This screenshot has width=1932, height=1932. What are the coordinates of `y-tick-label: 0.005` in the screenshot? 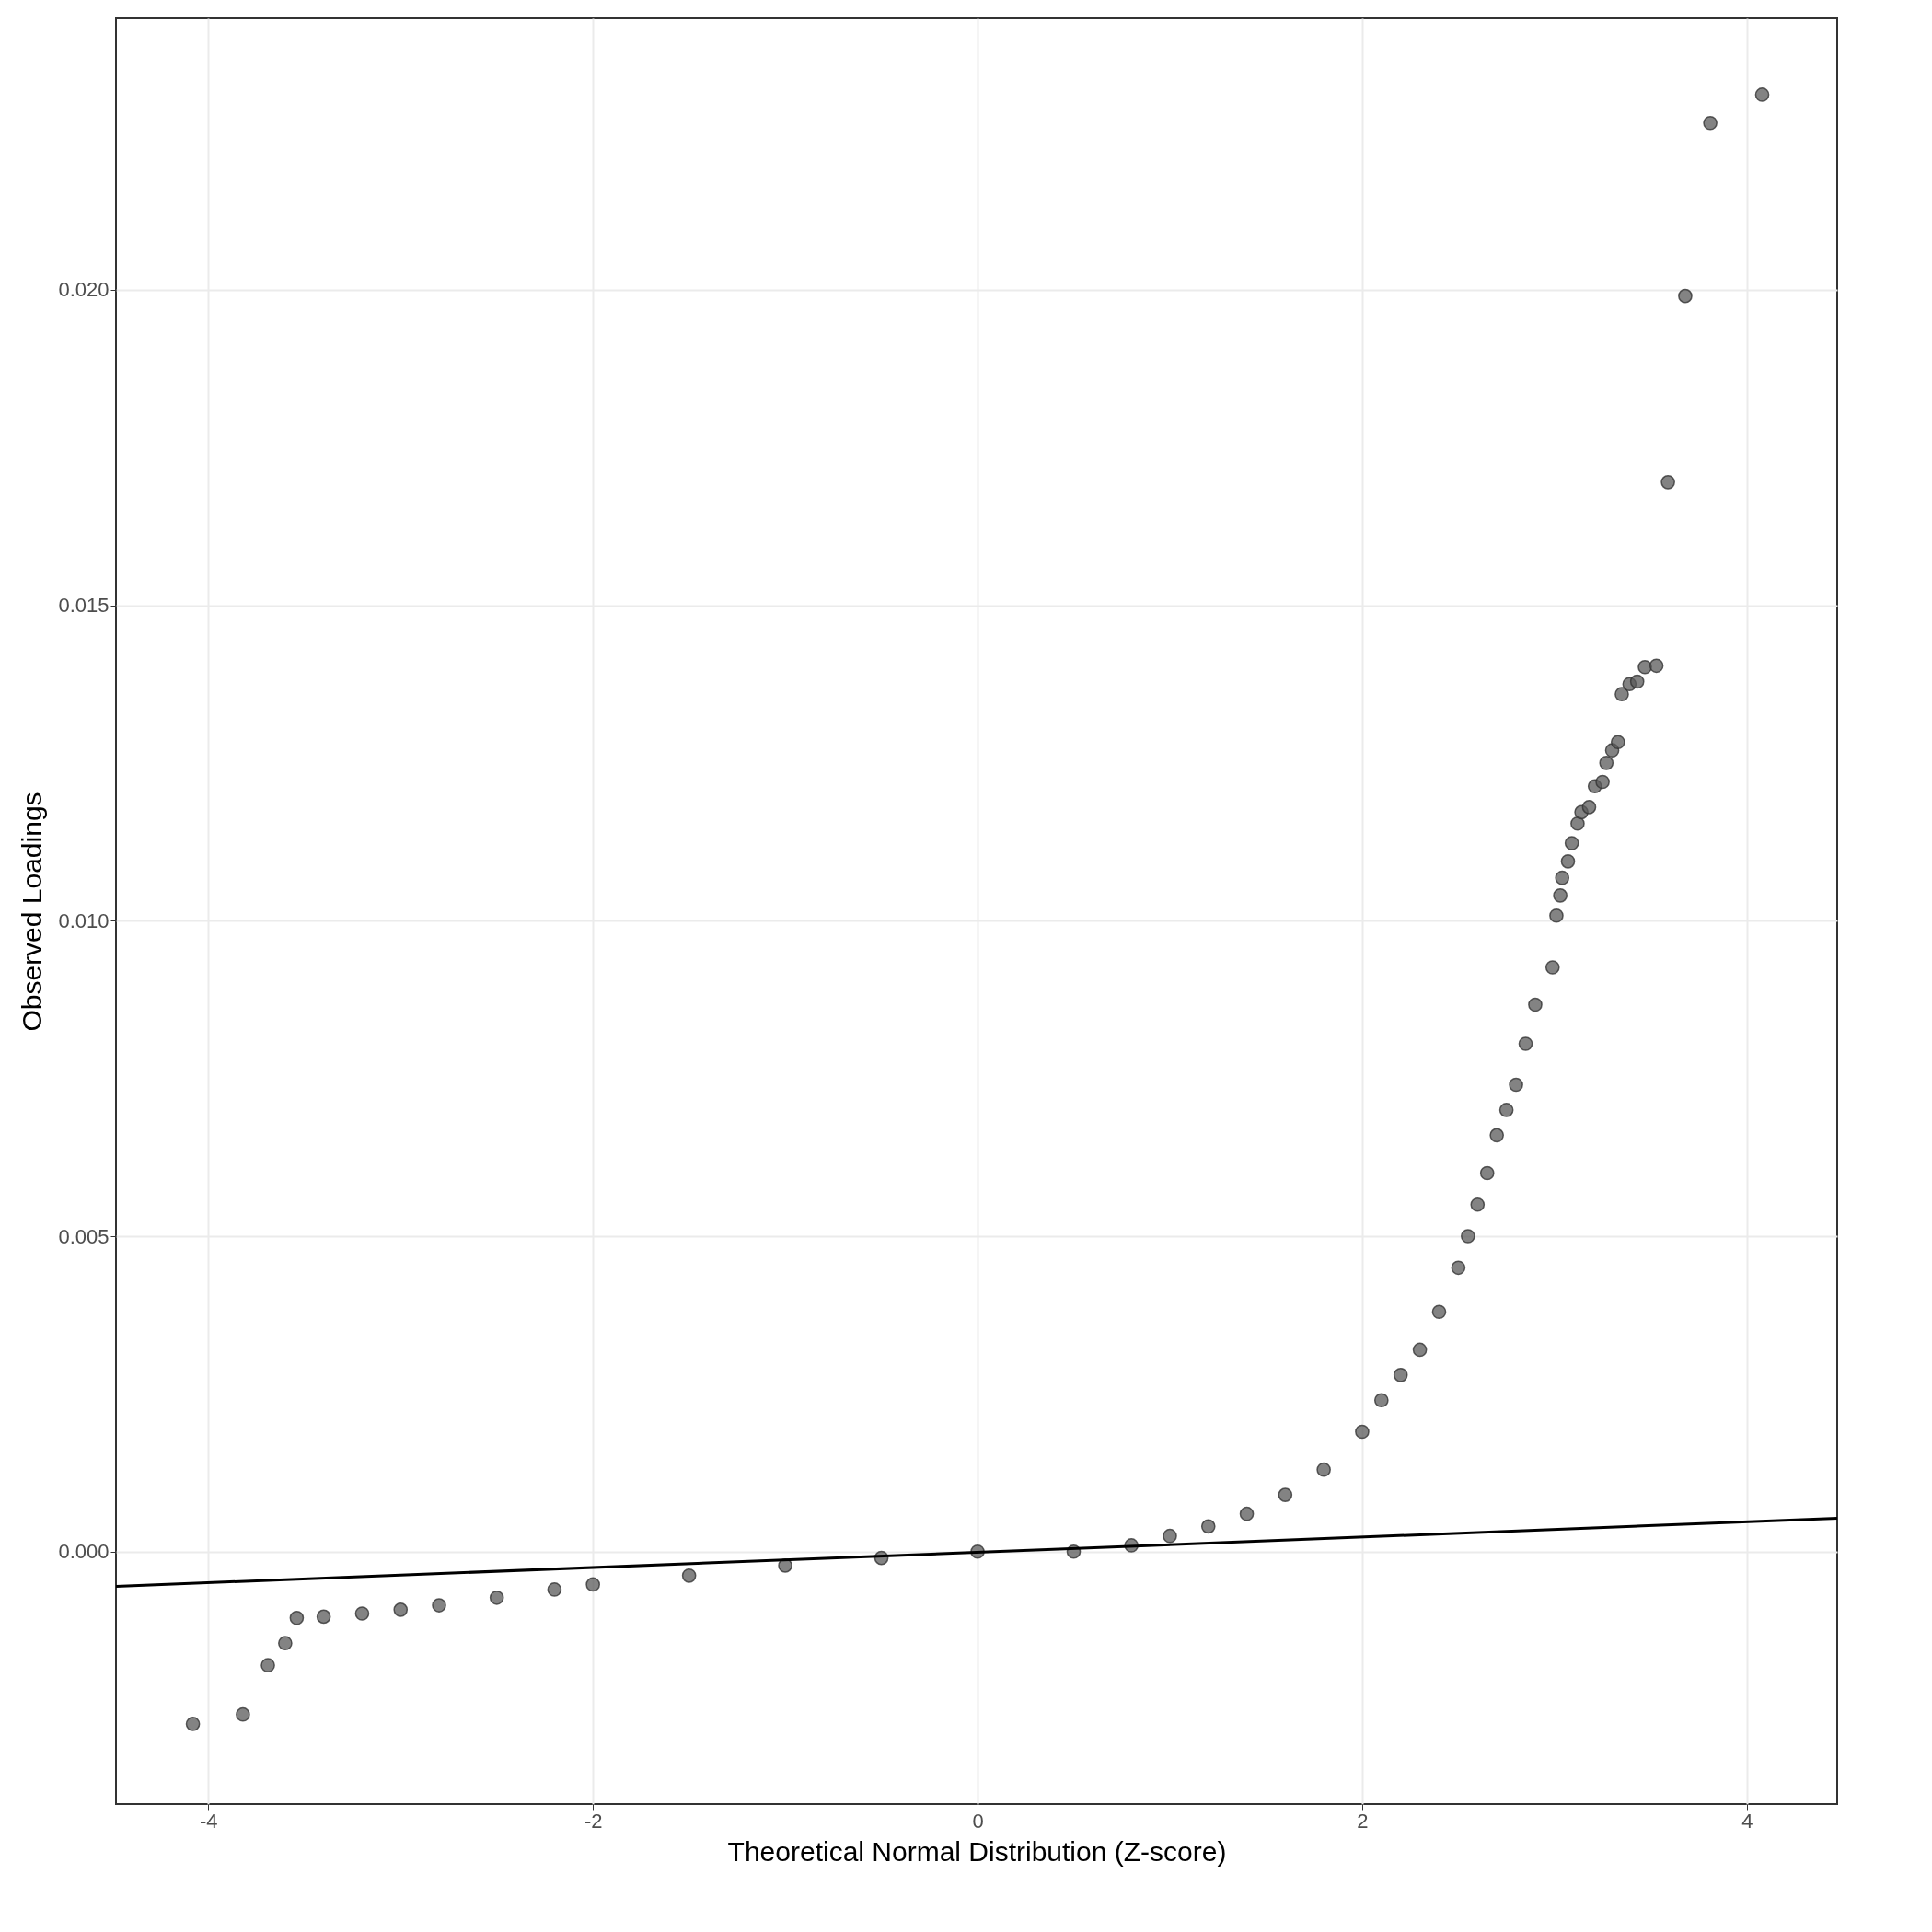 It's located at (84, 1236).